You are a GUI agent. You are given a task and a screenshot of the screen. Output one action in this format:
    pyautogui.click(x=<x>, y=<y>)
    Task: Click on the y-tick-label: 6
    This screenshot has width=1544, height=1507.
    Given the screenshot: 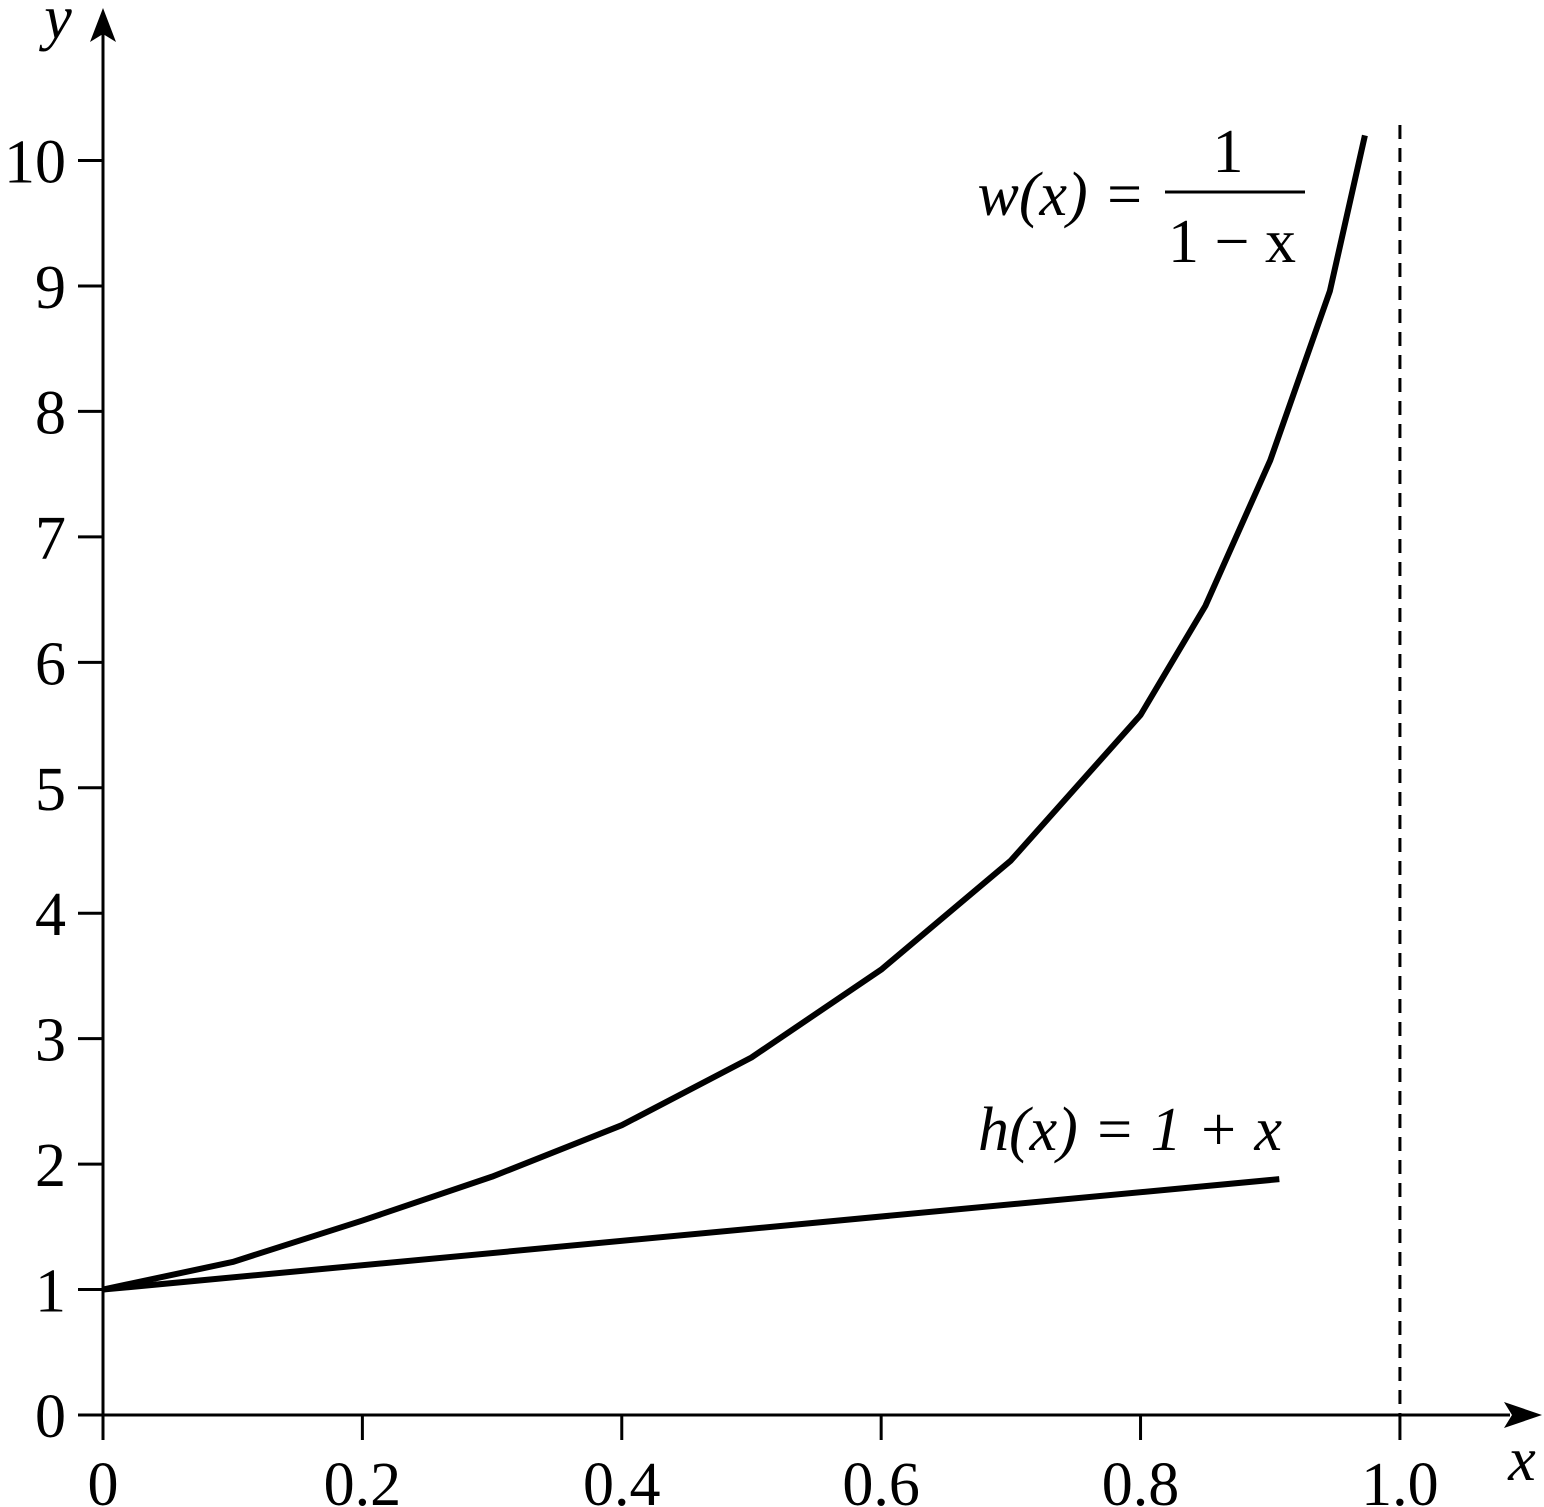 What is the action you would take?
    pyautogui.click(x=50, y=664)
    